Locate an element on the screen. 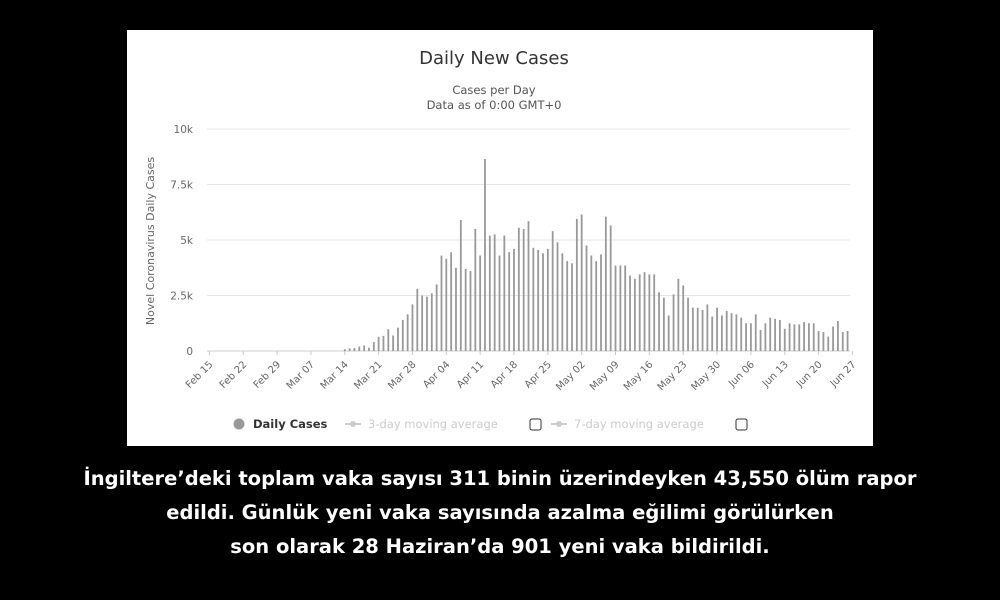 The image size is (1000, 600). legend-item-3-day-average: 3-day moving average is located at coordinates (443, 424).